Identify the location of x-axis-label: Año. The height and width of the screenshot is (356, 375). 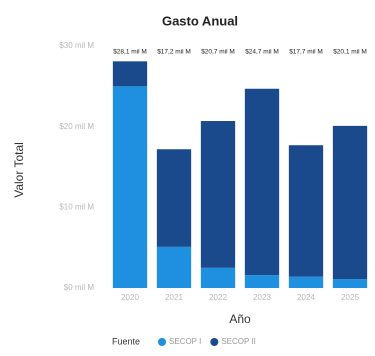
(240, 319).